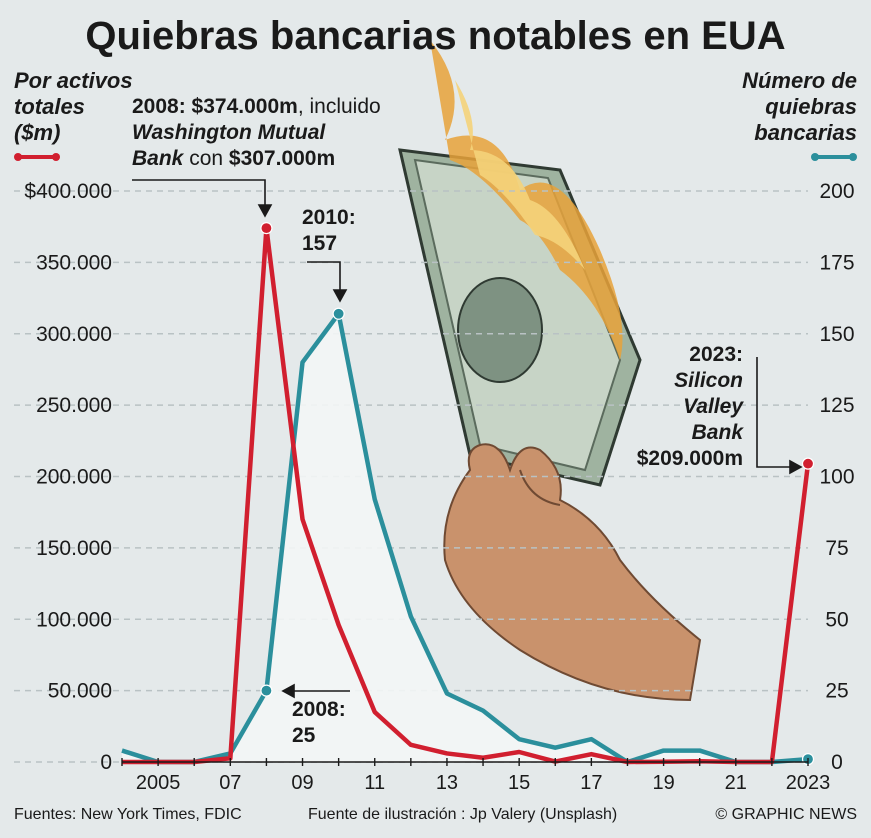  I want to click on right-axis-title-line: Número de, so click(799, 80).